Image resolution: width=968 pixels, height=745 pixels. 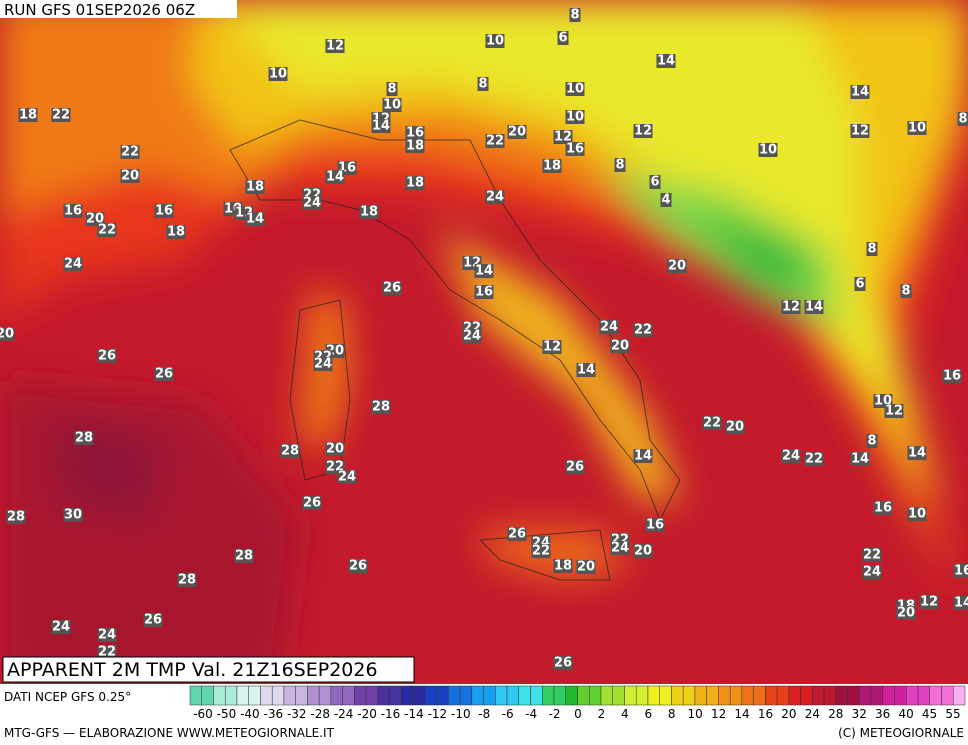 I want to click on scale-label: -24, so click(x=344, y=714).